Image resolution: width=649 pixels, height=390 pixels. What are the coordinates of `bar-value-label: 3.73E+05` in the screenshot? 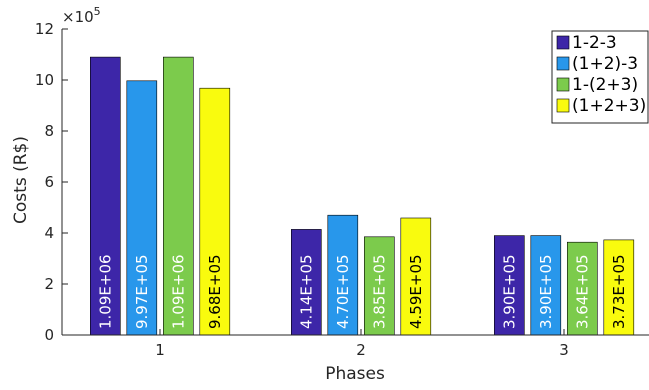 It's located at (619, 291).